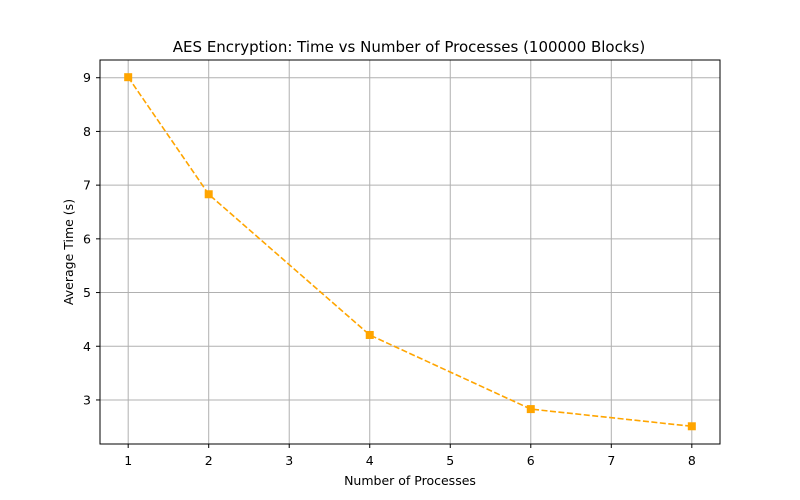 This screenshot has height=500, width=800. What do you see at coordinates (68, 252) in the screenshot?
I see `y-axis-label: Average Time (s)` at bounding box center [68, 252].